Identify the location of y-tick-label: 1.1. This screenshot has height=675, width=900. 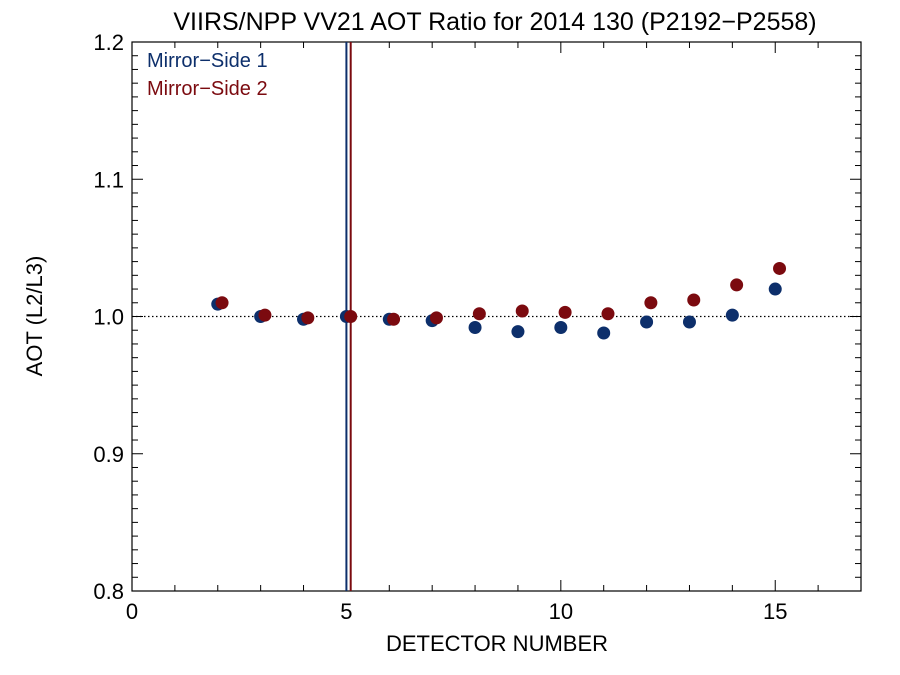
(108, 179).